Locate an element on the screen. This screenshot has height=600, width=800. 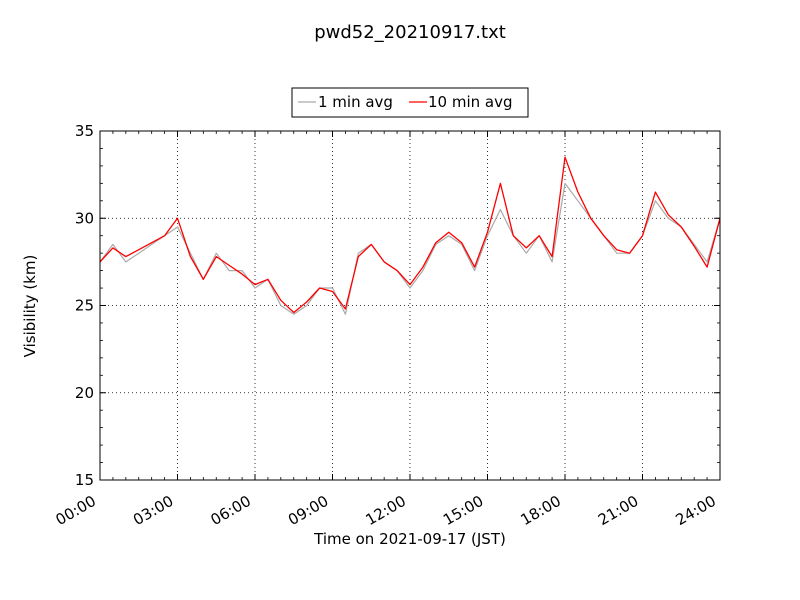
y-tick-label: 25 is located at coordinates (84, 306).